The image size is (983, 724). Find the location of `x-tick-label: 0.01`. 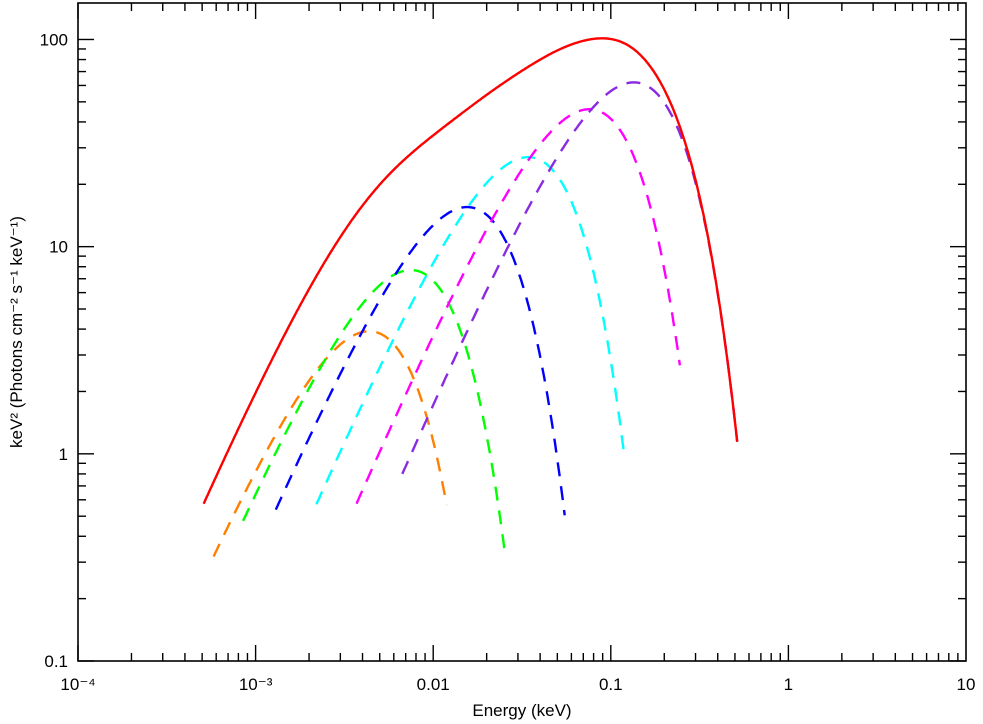

x-tick-label: 0.01 is located at coordinates (433, 684).